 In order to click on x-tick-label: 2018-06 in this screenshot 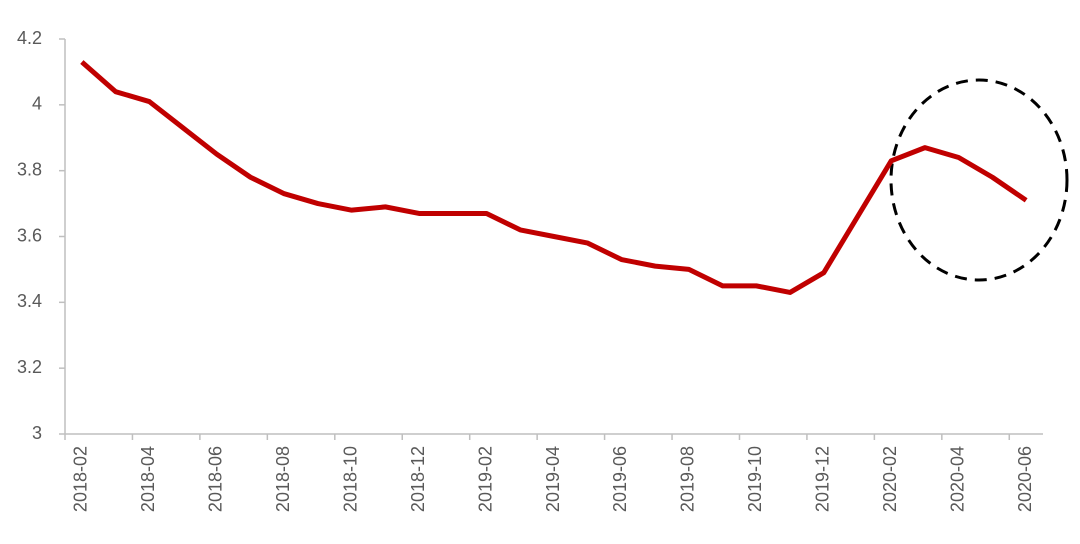, I will do `click(216, 479)`.